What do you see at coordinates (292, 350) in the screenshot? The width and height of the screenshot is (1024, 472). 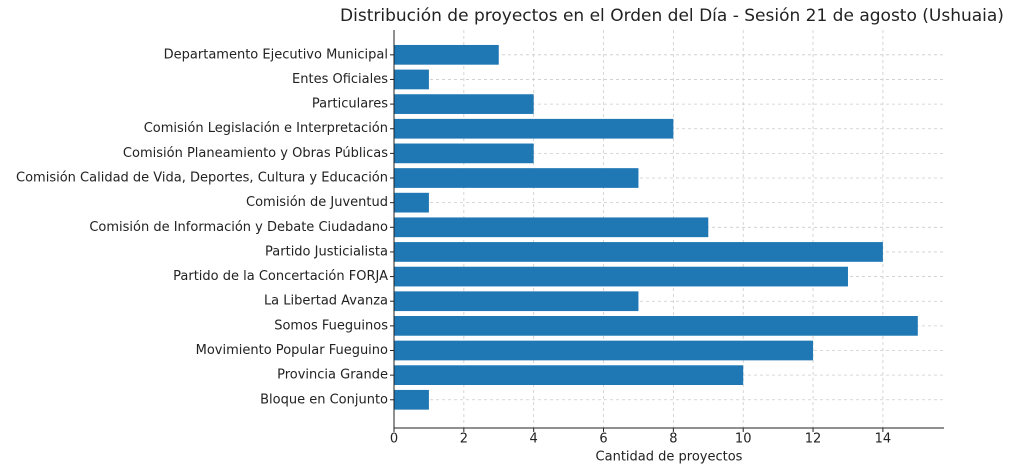 I see `y-tick-label: Movimiento Popular Fueguino` at bounding box center [292, 350].